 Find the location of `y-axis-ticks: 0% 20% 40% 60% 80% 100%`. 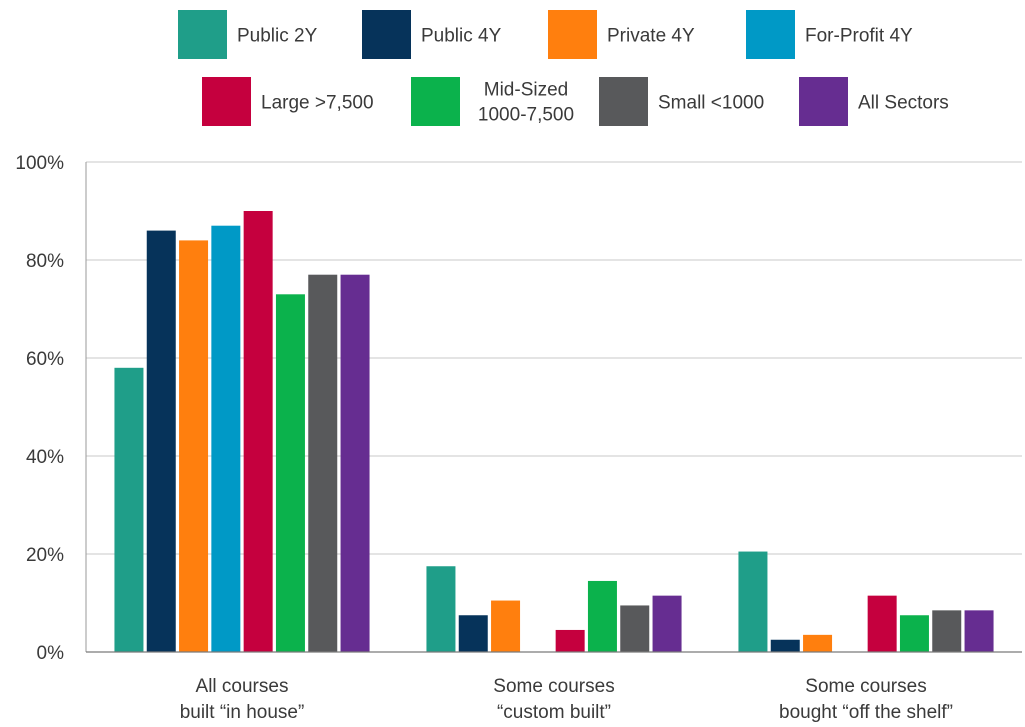

y-axis-ticks: 0% 20% 40% 60% 80% 100% is located at coordinates (39, 408).